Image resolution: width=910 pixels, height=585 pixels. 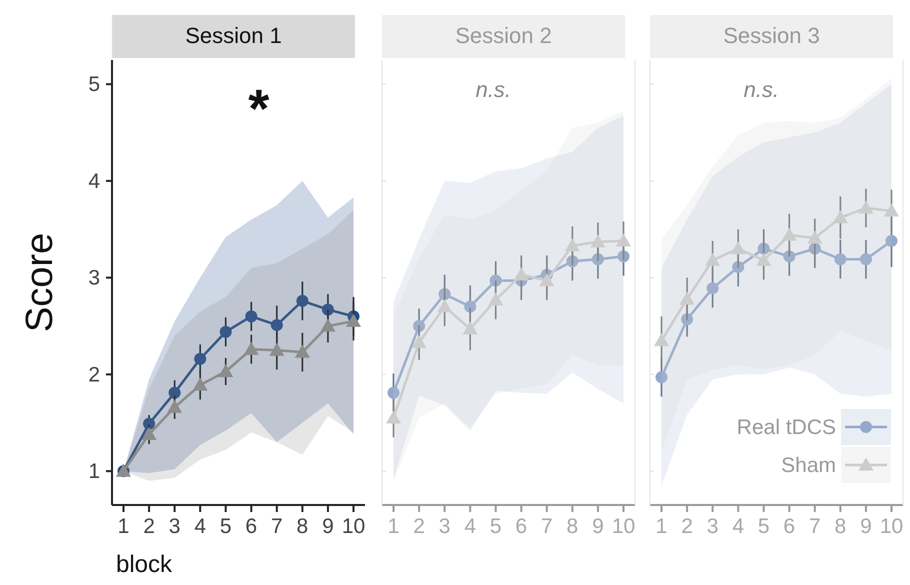 I want to click on chart-title: Session 2, so click(x=503, y=35).